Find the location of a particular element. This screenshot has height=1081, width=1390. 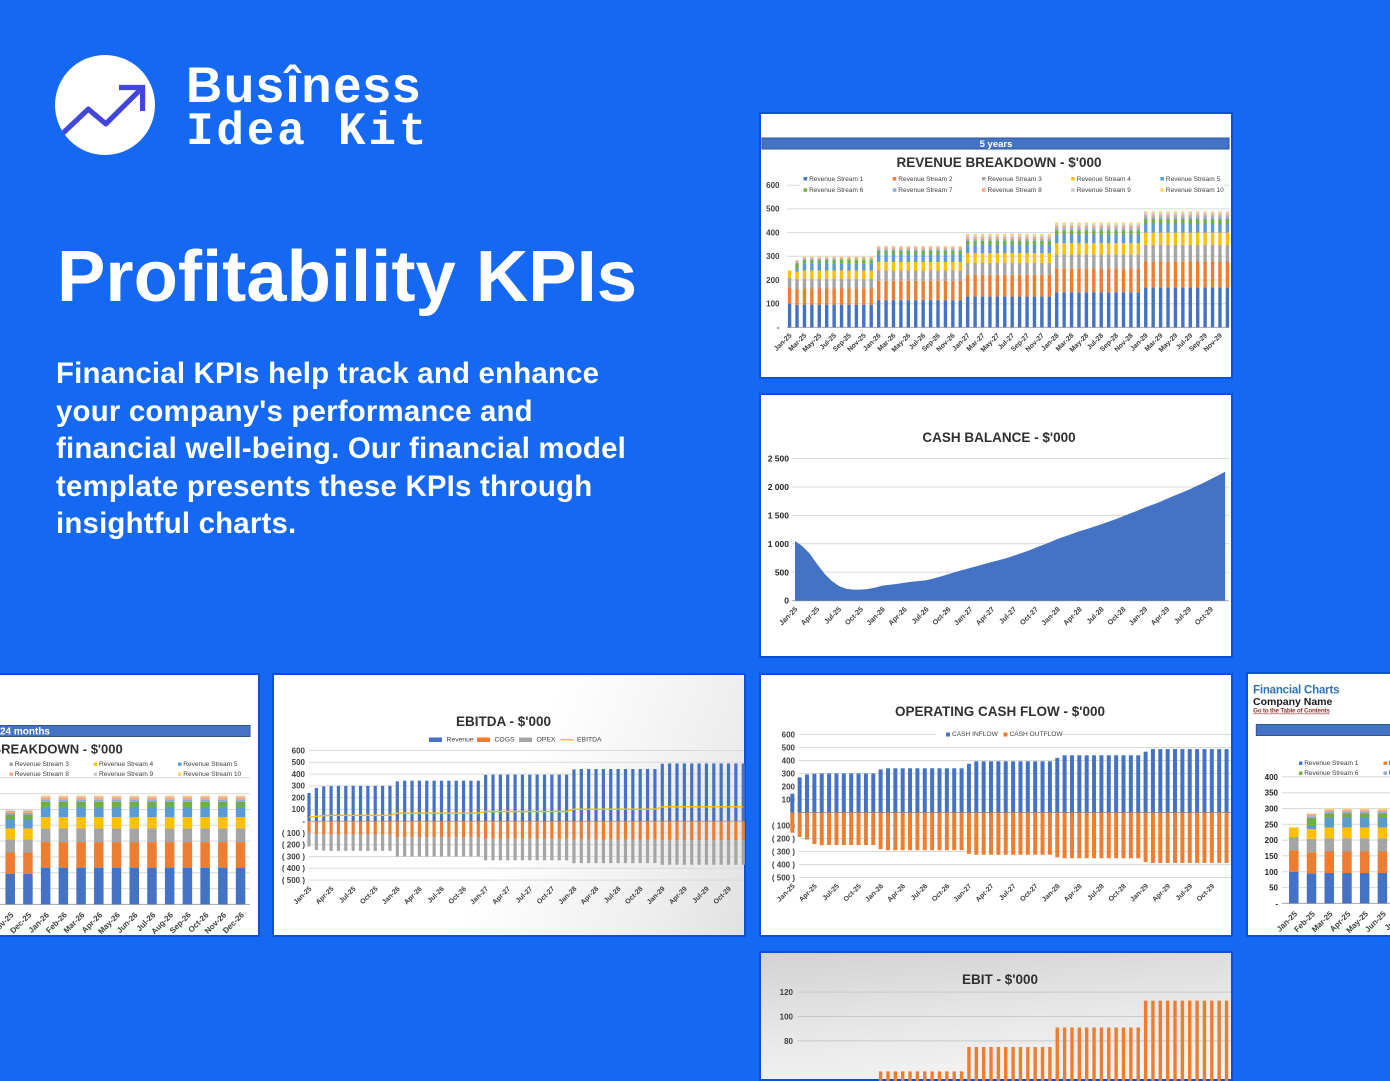

svg-text: ( 300 ) is located at coordinates (293, 856).